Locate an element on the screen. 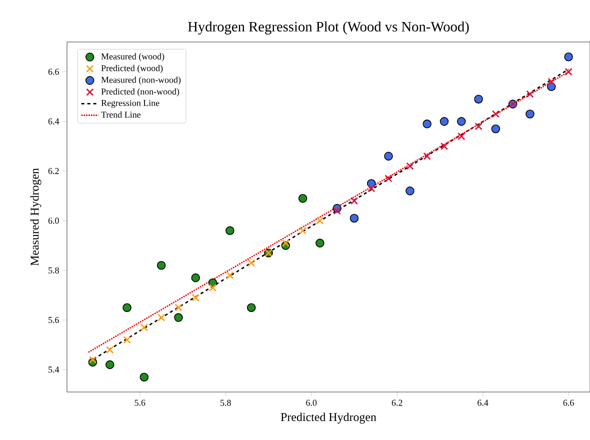 This screenshot has width=590, height=440. x-axis-title: Predicted Hydrogen is located at coordinates (328, 418).